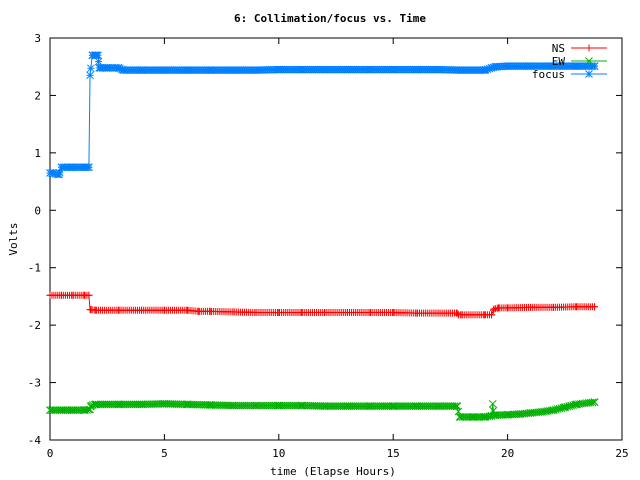  I want to click on y-tick-label: 0, so click(37, 210).